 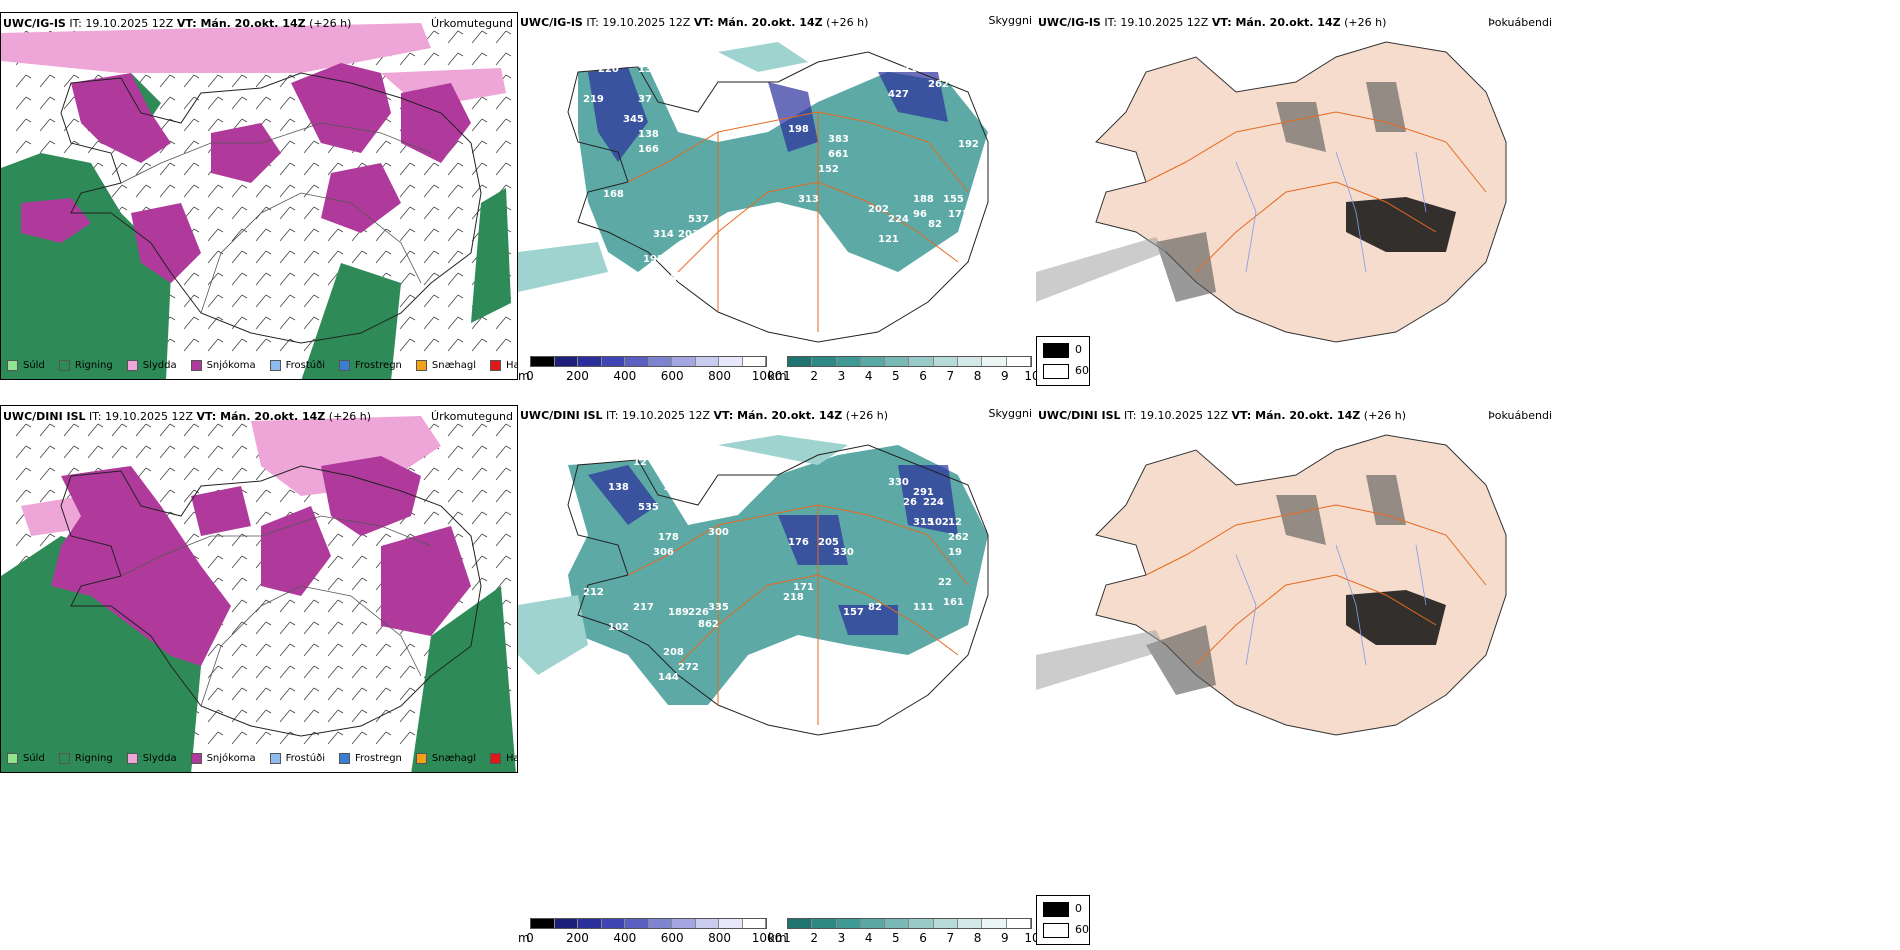 What do you see at coordinates (718, 607) in the screenshot?
I see `cloud-base-label: 335` at bounding box center [718, 607].